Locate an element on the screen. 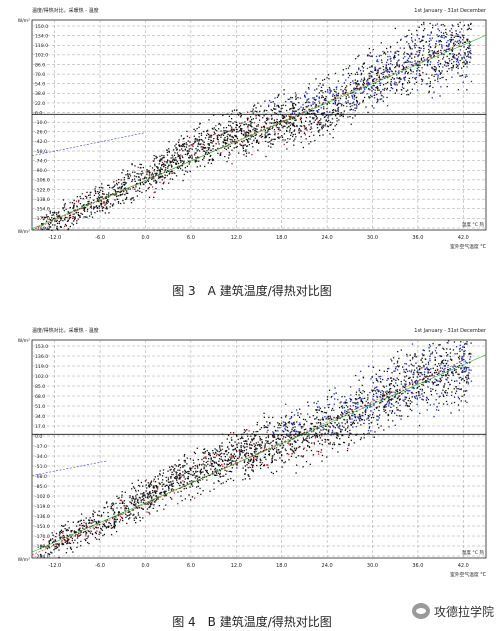 This screenshot has height=631, width=504. y-tick-label: 86.0 is located at coordinates (40, 65).